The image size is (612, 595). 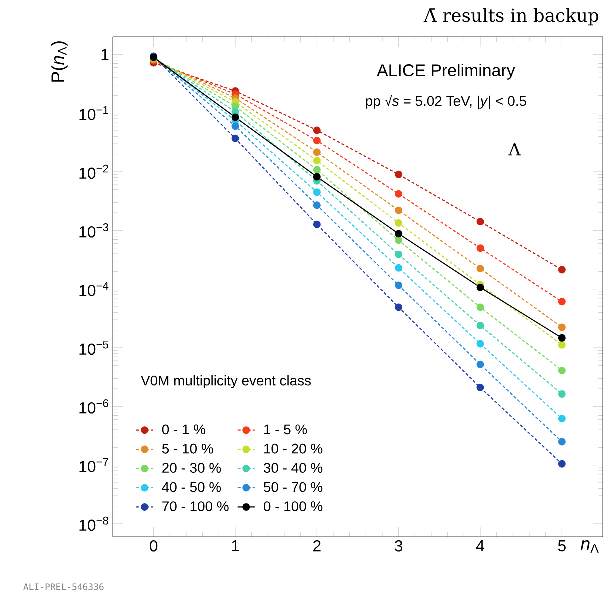 I want to click on legend-label: 10 - 20 %, so click(x=293, y=449).